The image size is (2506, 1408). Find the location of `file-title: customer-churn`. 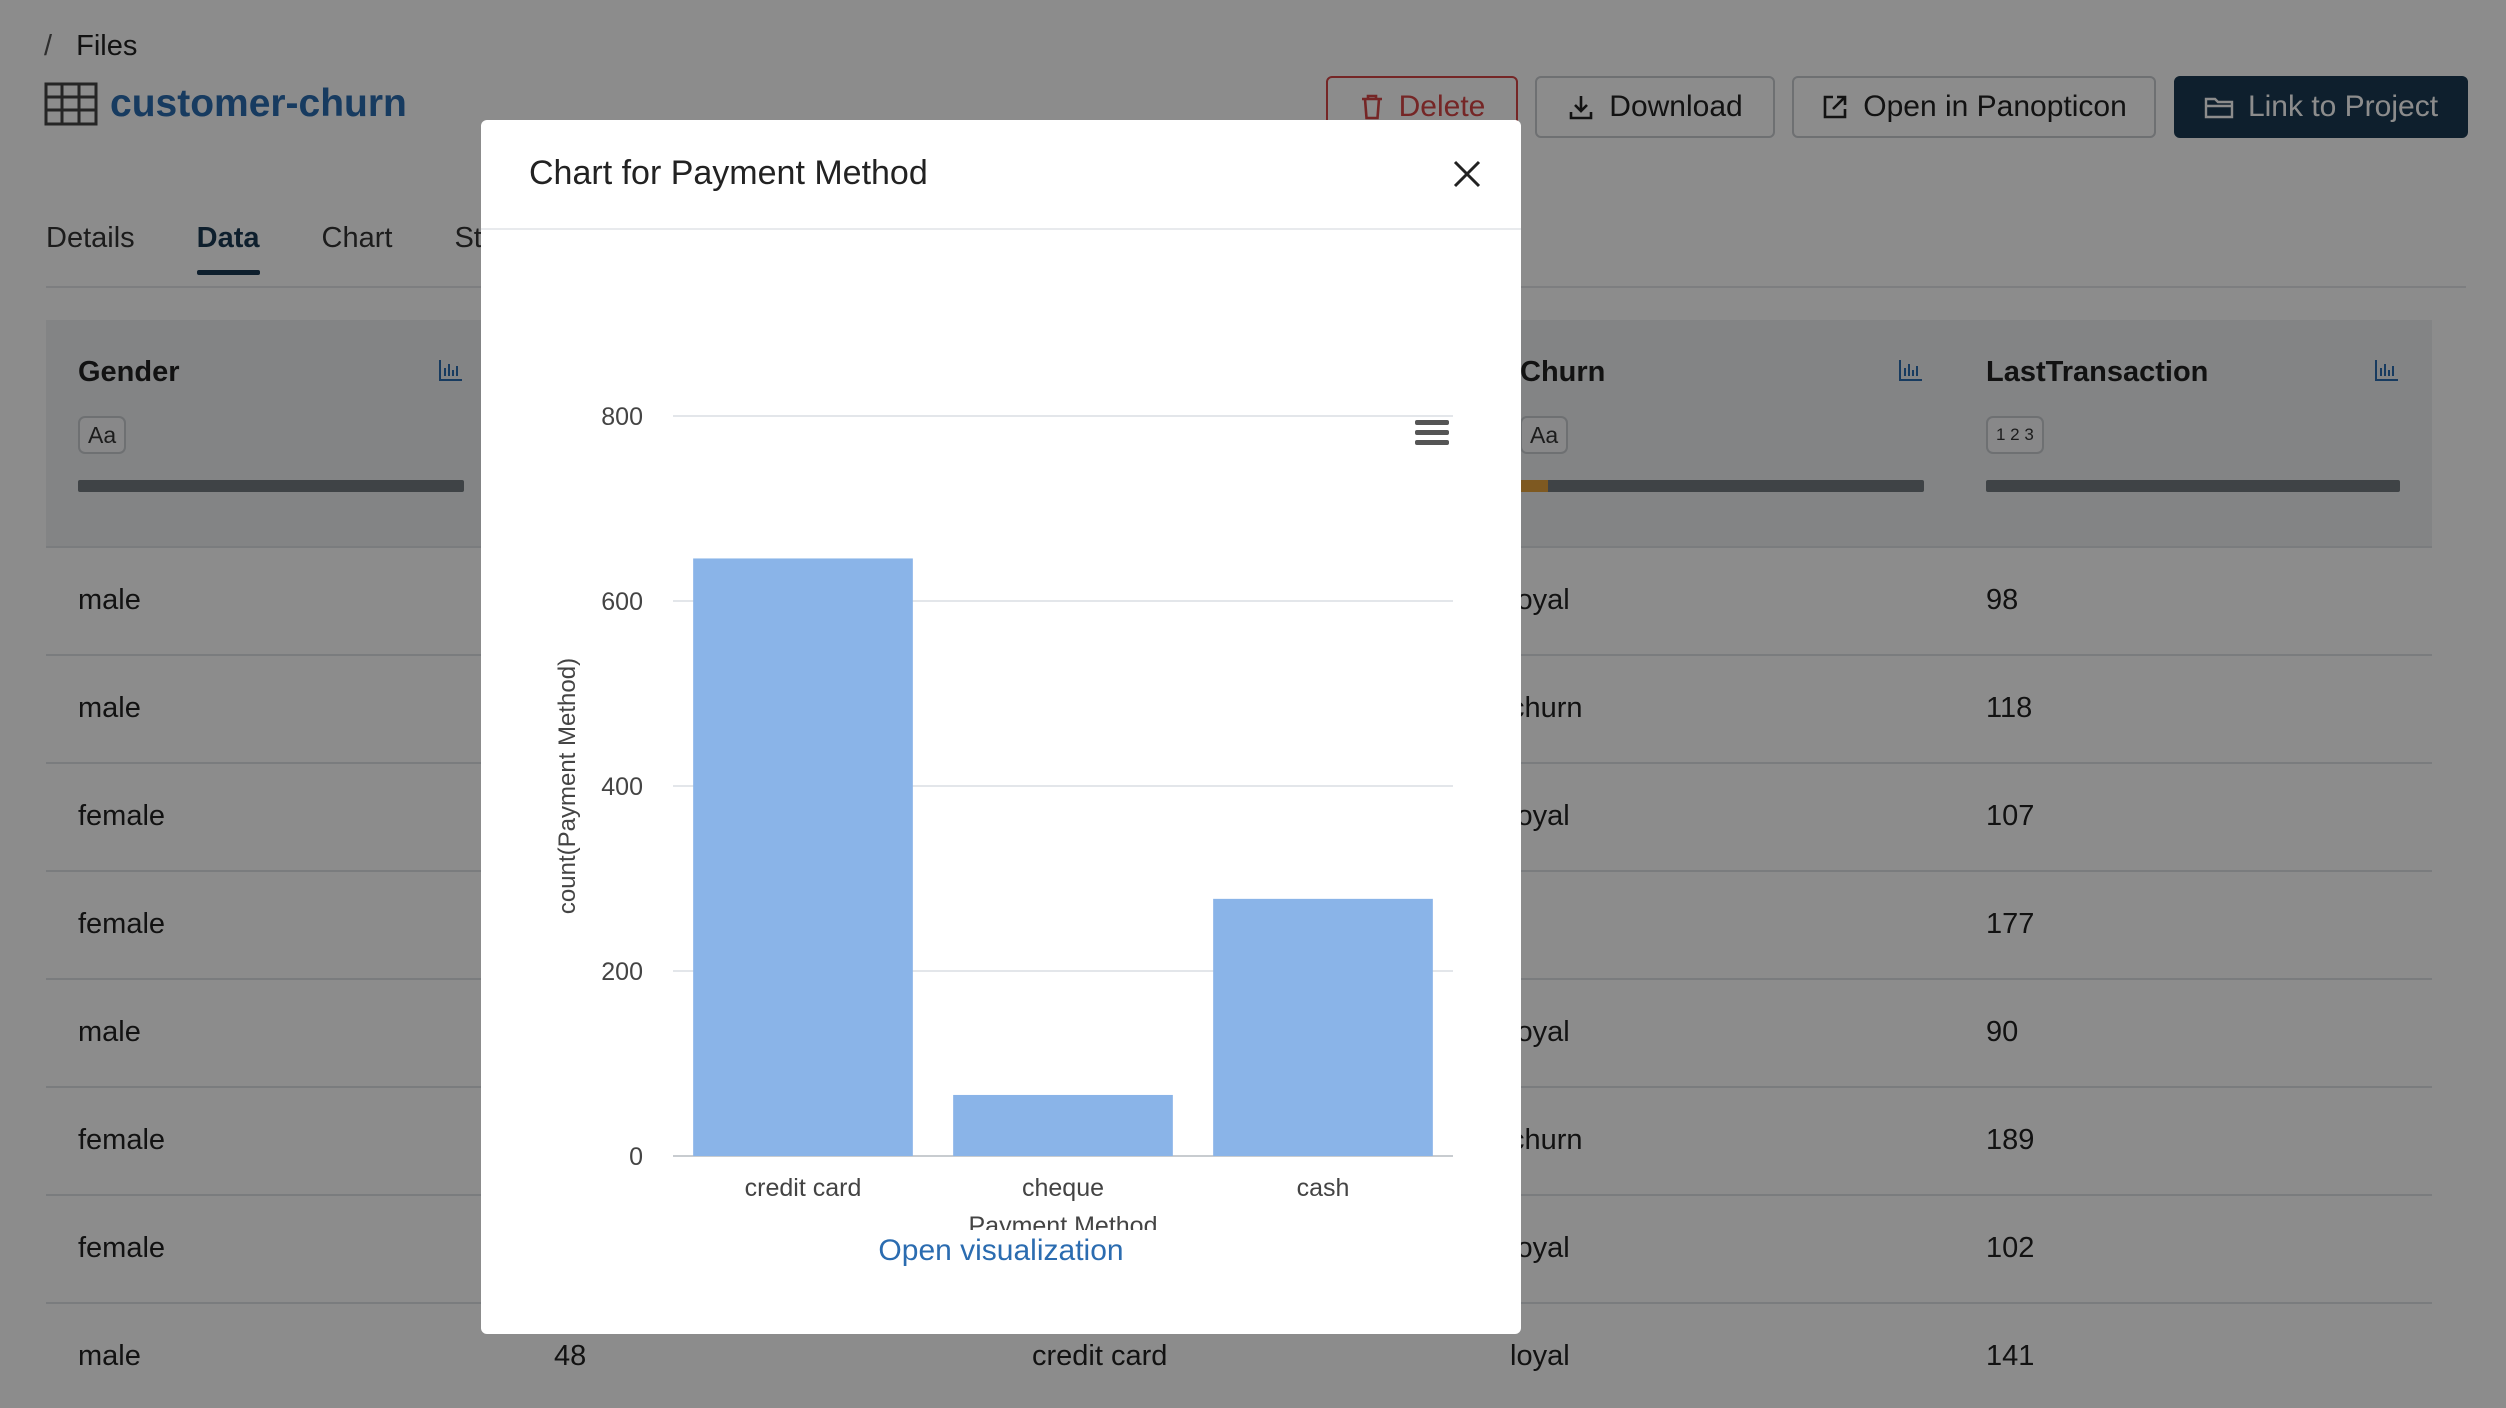

file-title: customer-churn is located at coordinates (258, 103).